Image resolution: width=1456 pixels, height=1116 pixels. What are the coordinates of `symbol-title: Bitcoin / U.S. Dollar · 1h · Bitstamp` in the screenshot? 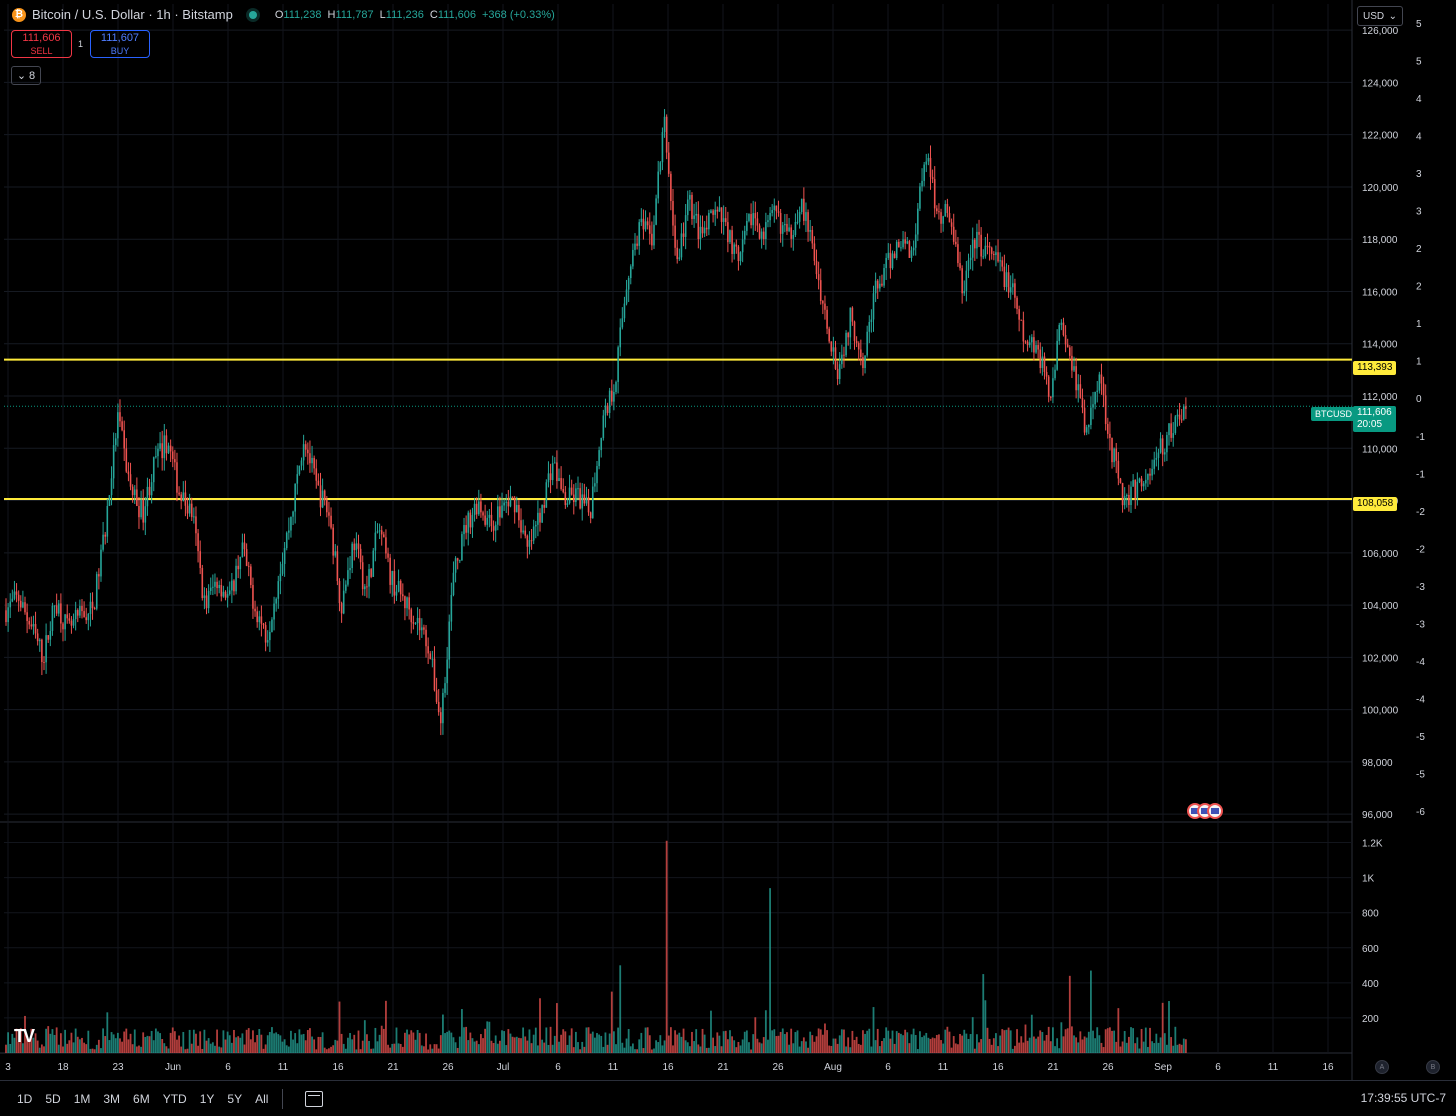 It's located at (132, 14).